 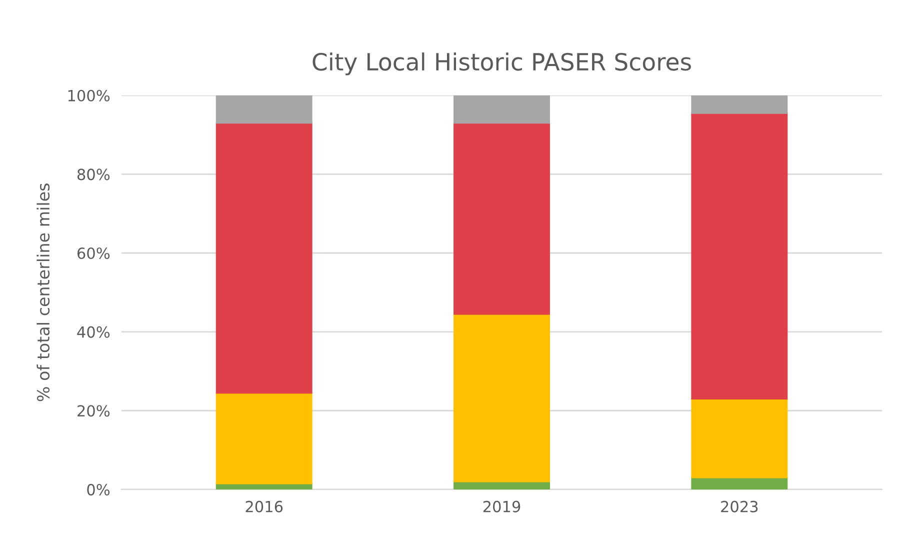 I want to click on y-tick-label: 40%, so click(x=93, y=332).